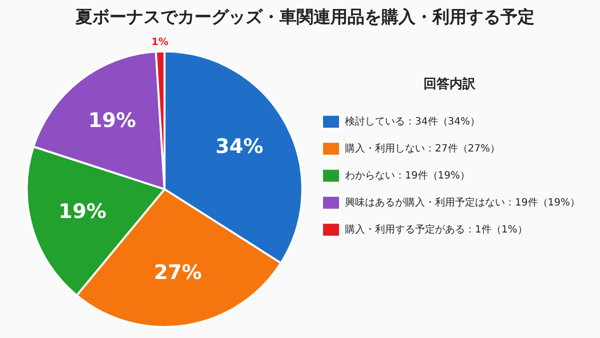 The width and height of the screenshot is (600, 338). What do you see at coordinates (239, 146) in the screenshot?
I see `data-label: 34%` at bounding box center [239, 146].